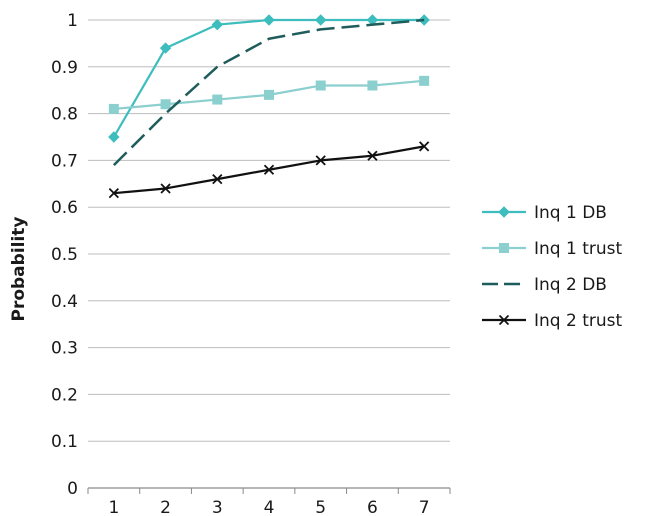  Describe the element at coordinates (113, 507) in the screenshot. I see `x-tick-label: 1` at that location.